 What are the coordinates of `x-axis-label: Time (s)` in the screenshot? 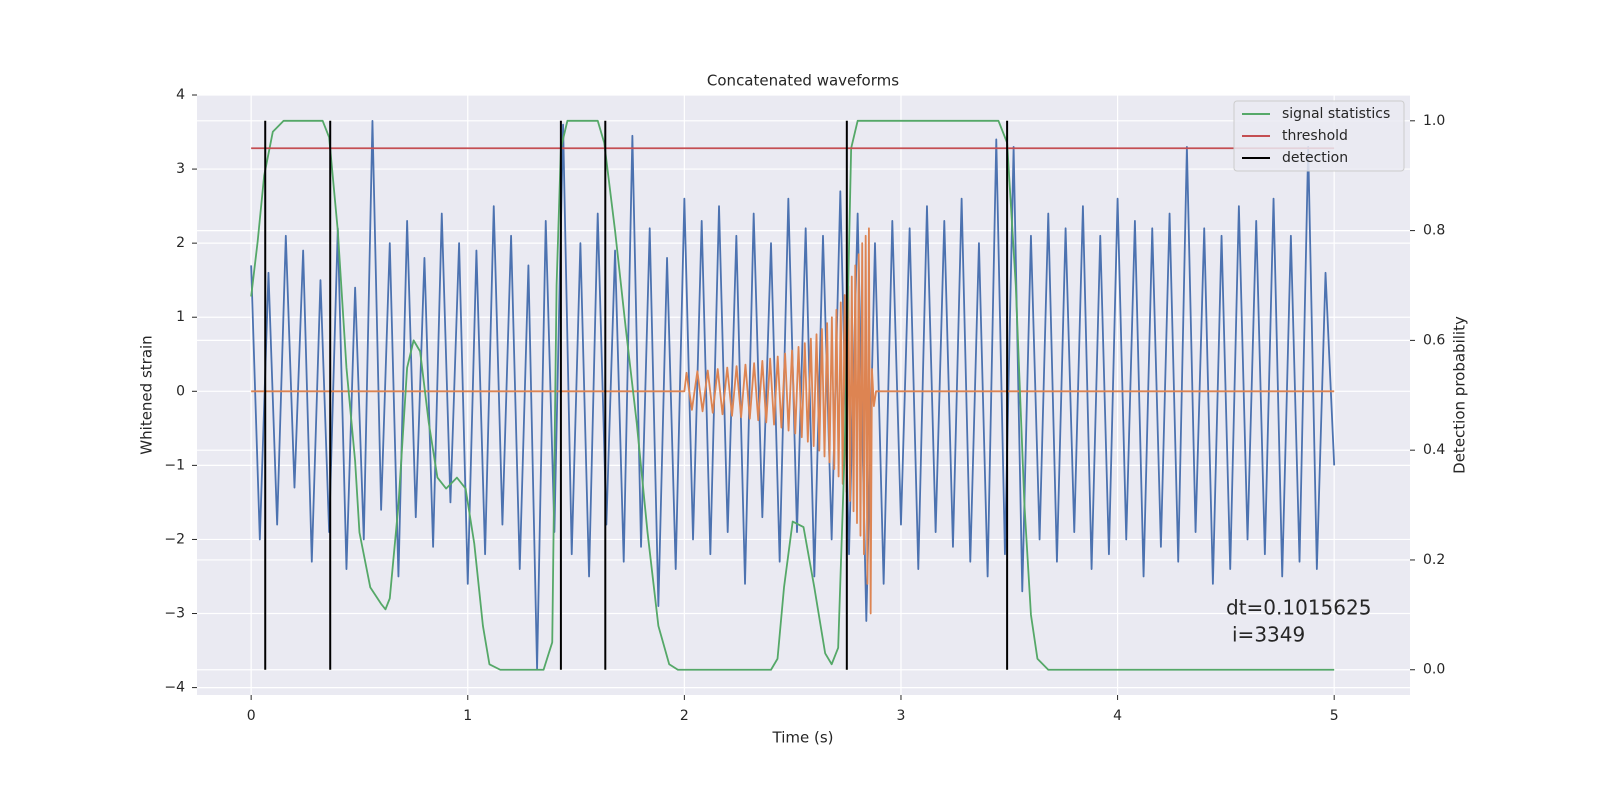 It's located at (803, 738).